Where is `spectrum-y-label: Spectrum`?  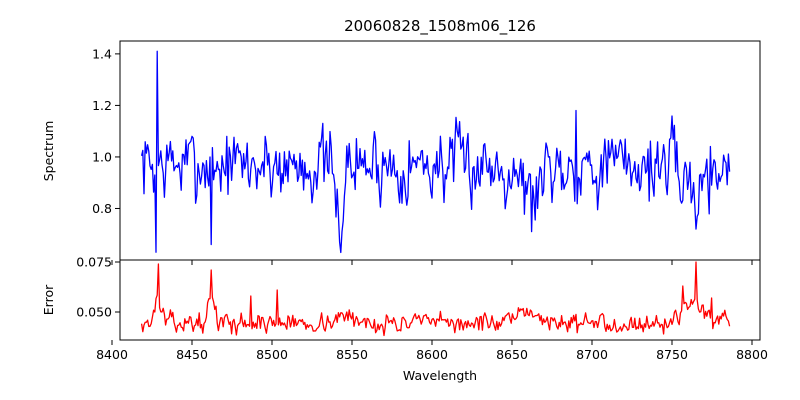
spectrum-y-label: Spectrum is located at coordinates (48, 151).